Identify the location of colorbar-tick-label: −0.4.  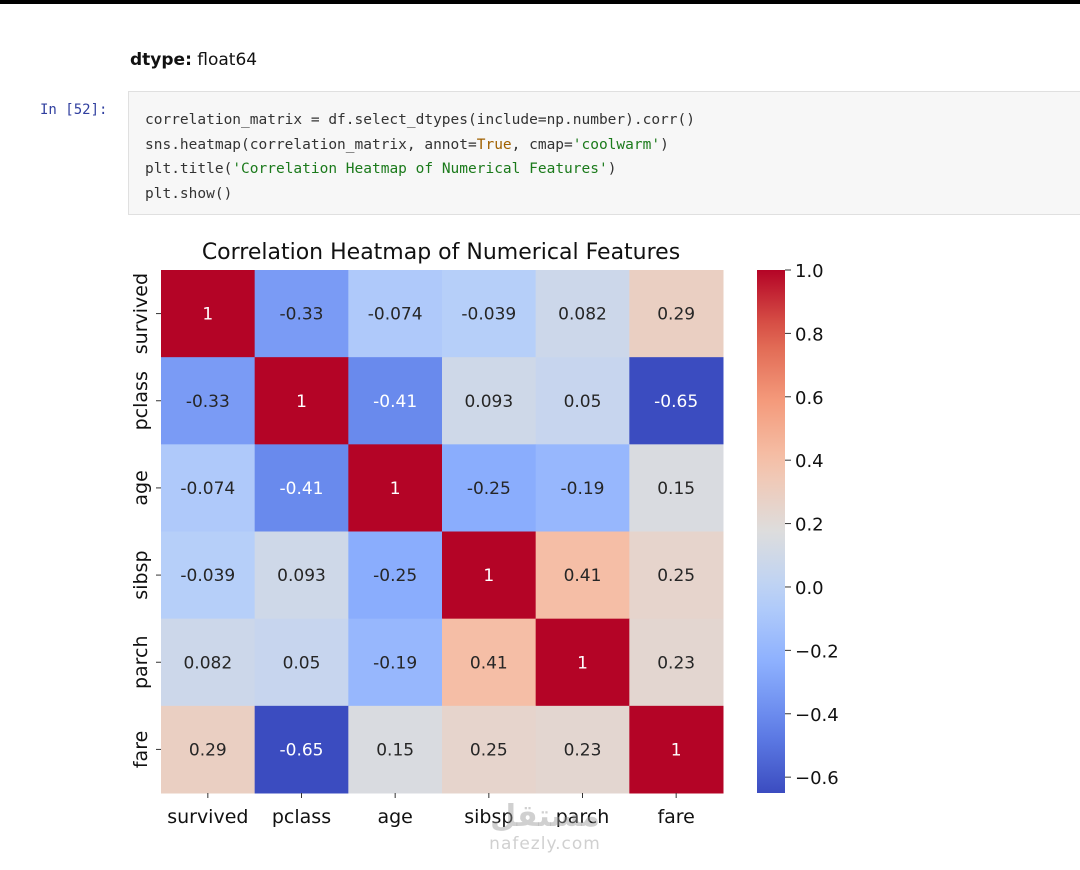
(817, 715).